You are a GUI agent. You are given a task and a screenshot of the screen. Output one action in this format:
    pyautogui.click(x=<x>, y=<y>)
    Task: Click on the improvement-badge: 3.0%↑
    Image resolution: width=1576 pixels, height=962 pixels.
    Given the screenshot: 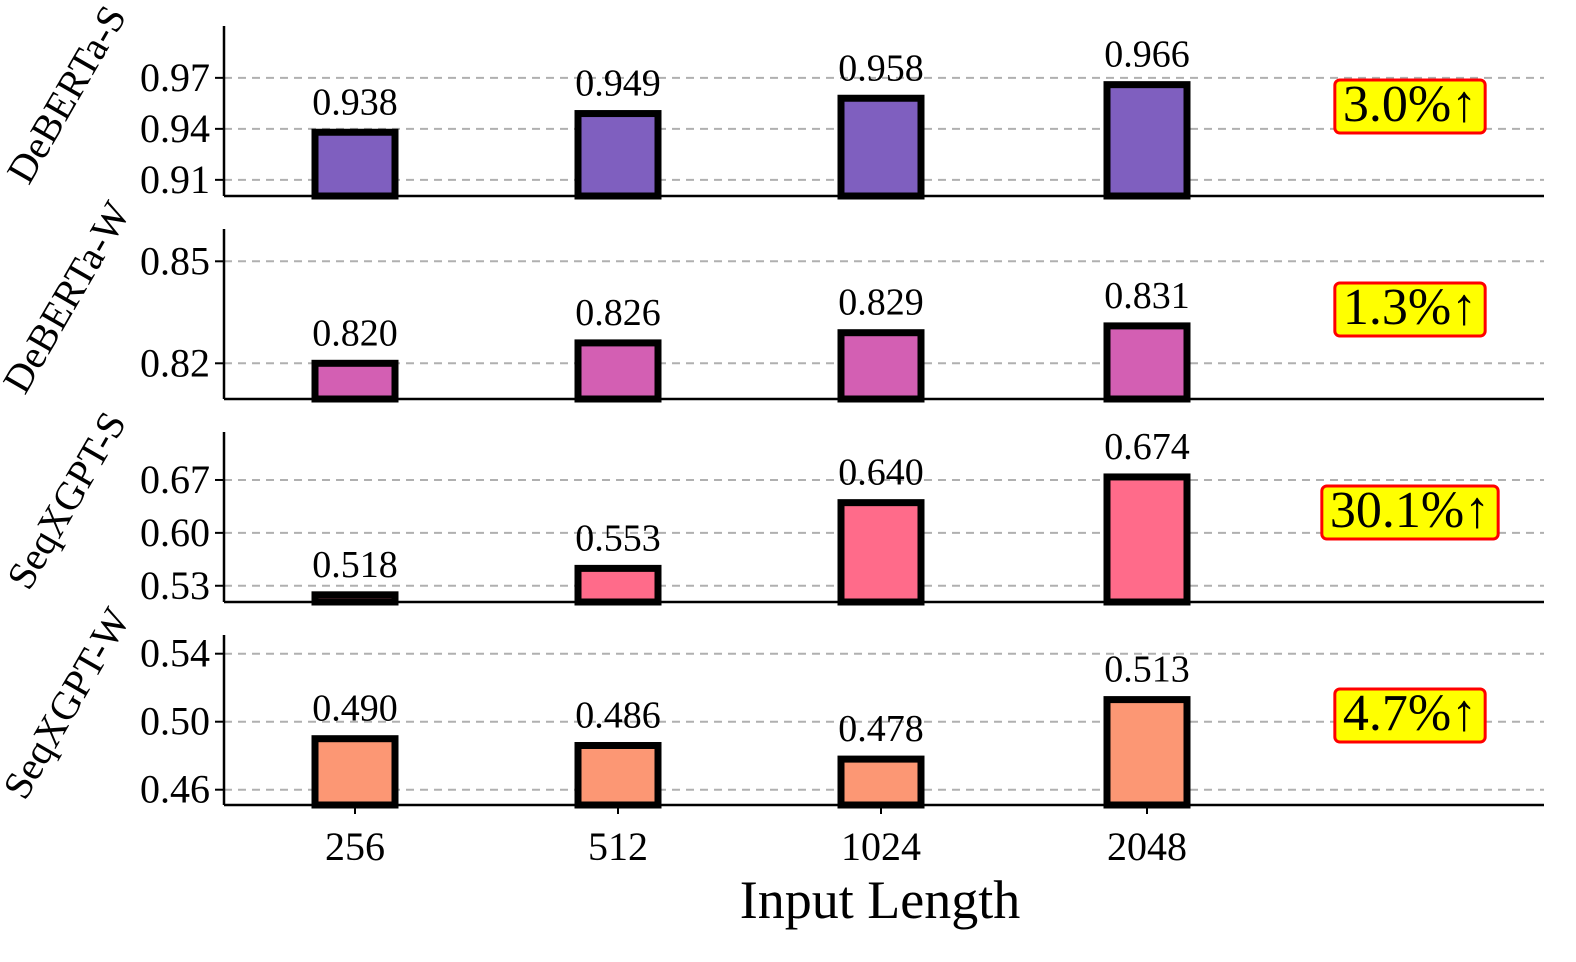 What is the action you would take?
    pyautogui.click(x=1410, y=105)
    